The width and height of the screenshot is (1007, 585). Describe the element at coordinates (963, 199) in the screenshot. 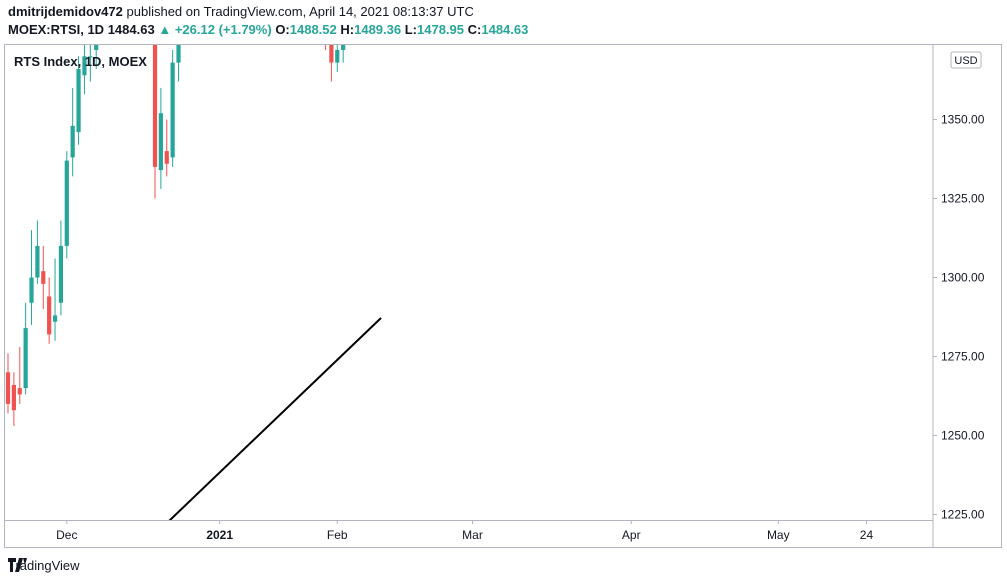

I see `y-tick-label: 1325.00` at that location.